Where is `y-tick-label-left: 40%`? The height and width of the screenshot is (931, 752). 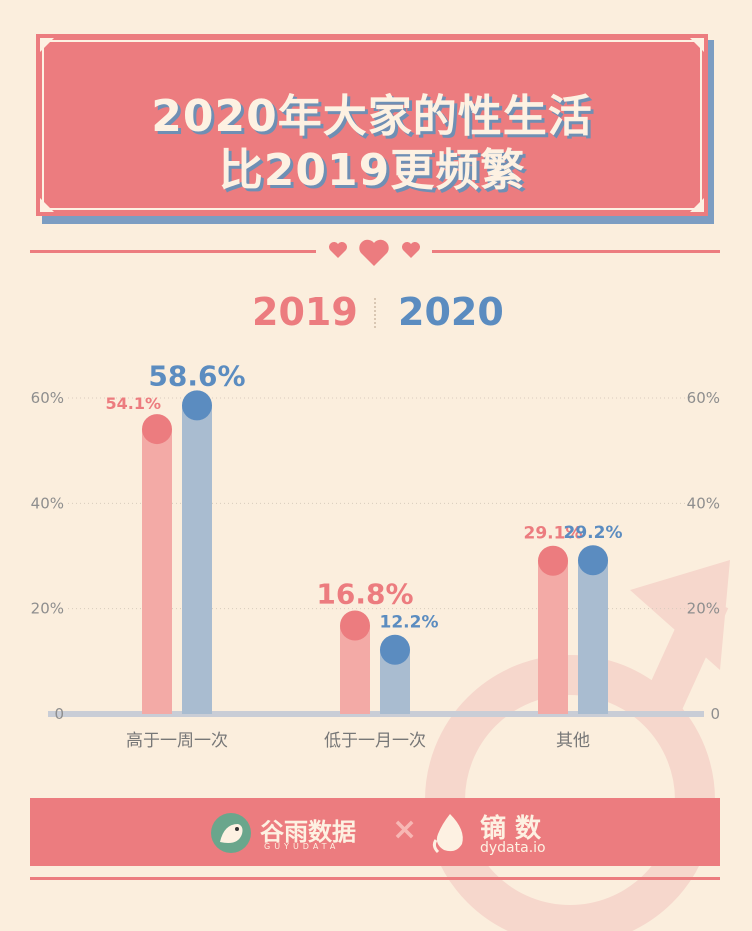
y-tick-label-left: 40% is located at coordinates (47, 503).